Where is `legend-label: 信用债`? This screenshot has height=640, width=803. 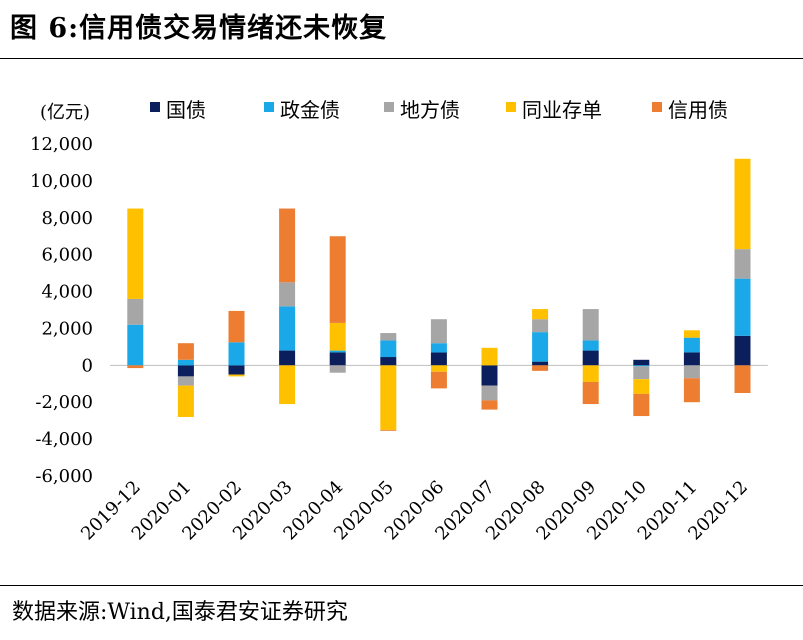
legend-label: 信用债 is located at coordinates (698, 110).